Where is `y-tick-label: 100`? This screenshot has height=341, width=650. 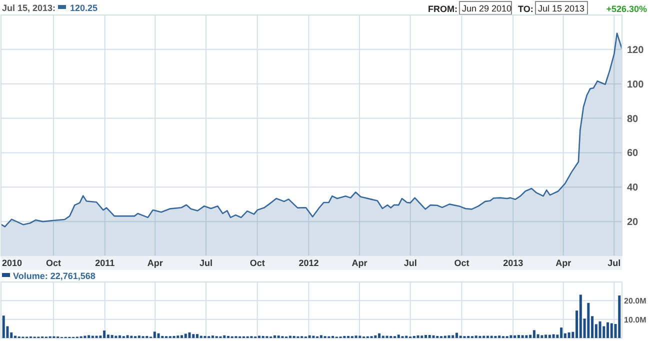
y-tick-label: 100 is located at coordinates (635, 84).